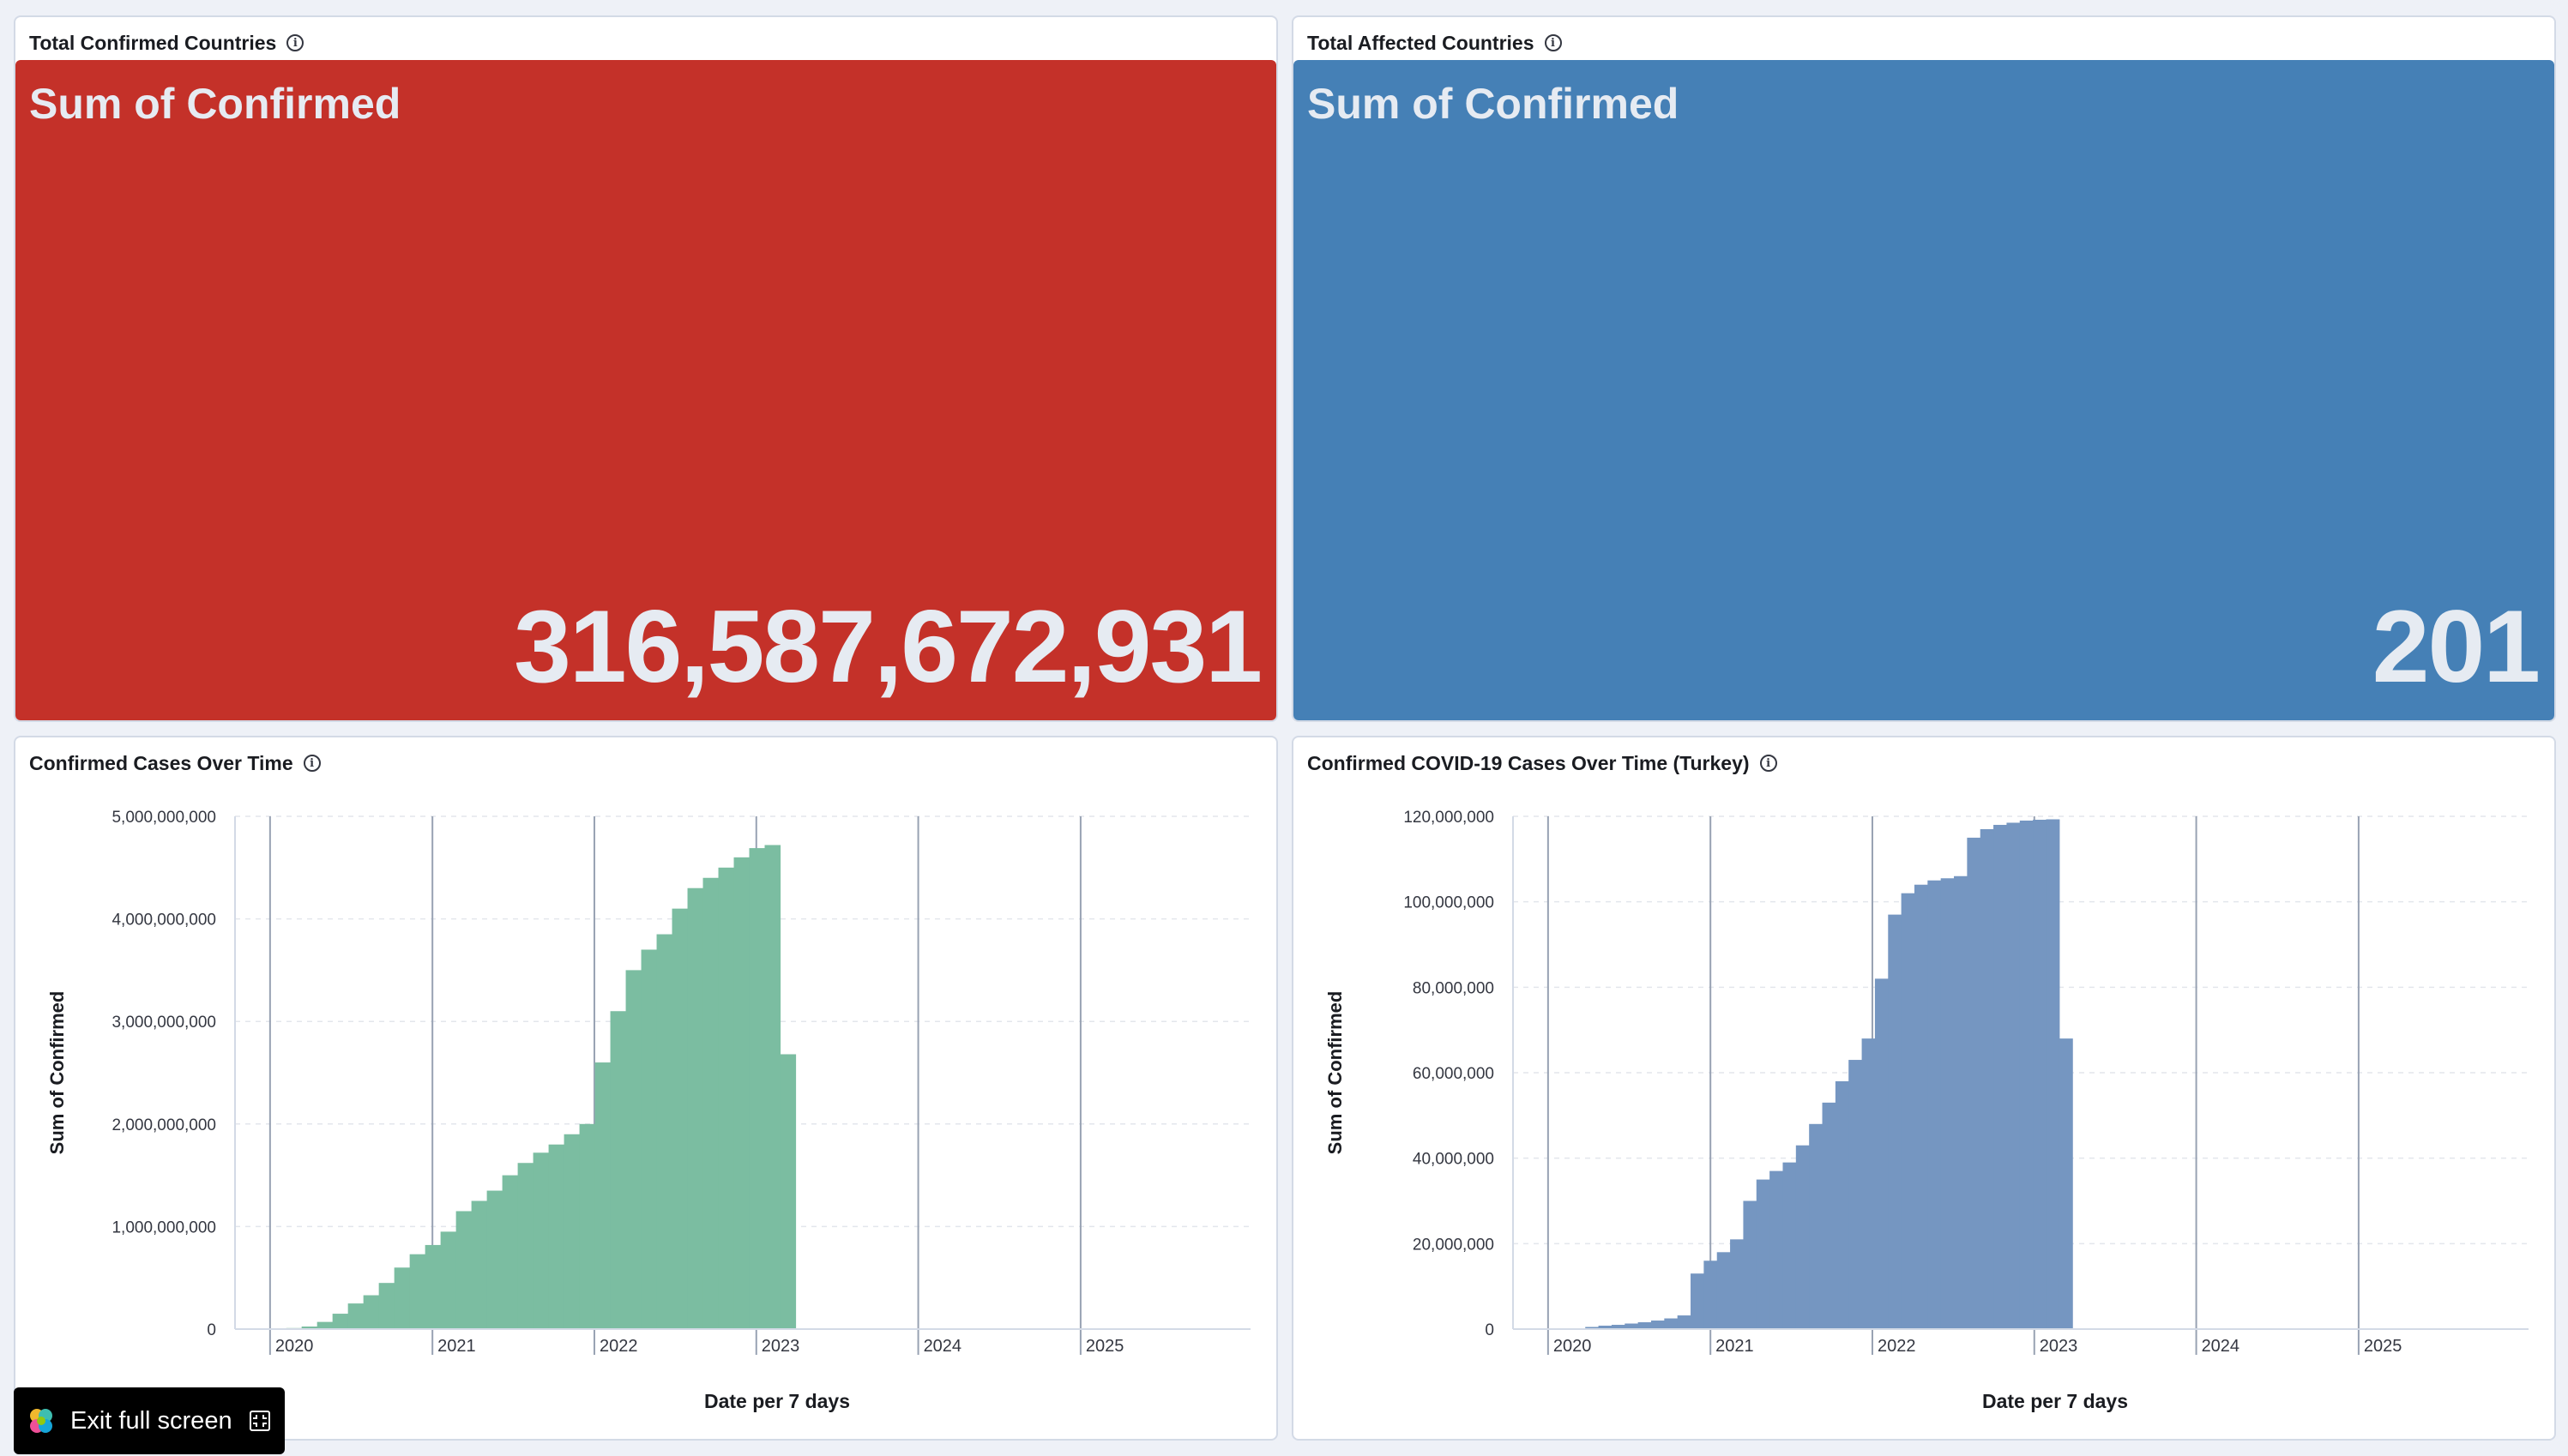  What do you see at coordinates (888, 647) in the screenshot?
I see `metric-value: 316,587,672,931` at bounding box center [888, 647].